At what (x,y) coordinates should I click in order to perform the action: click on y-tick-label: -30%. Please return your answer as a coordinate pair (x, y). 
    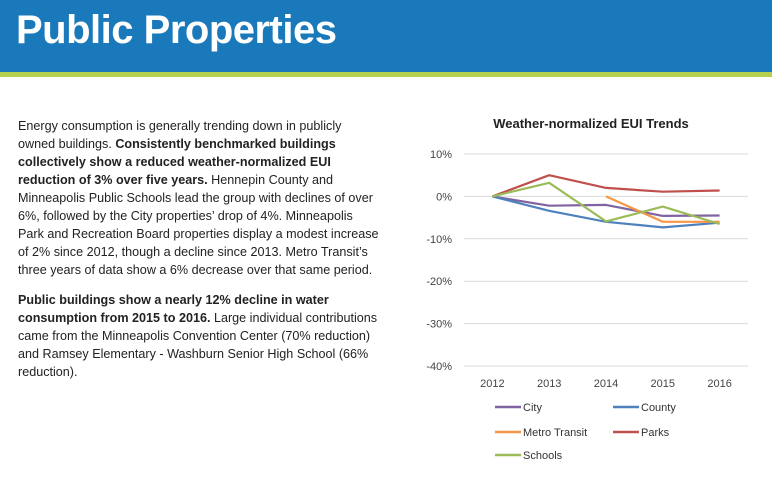
    Looking at the image, I should click on (439, 325).